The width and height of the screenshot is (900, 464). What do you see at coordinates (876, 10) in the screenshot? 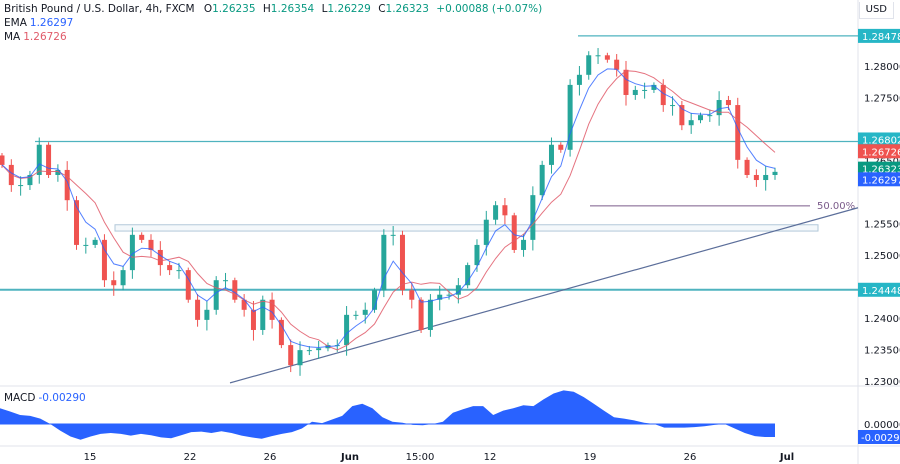
I see `currency-label: USD` at bounding box center [876, 10].